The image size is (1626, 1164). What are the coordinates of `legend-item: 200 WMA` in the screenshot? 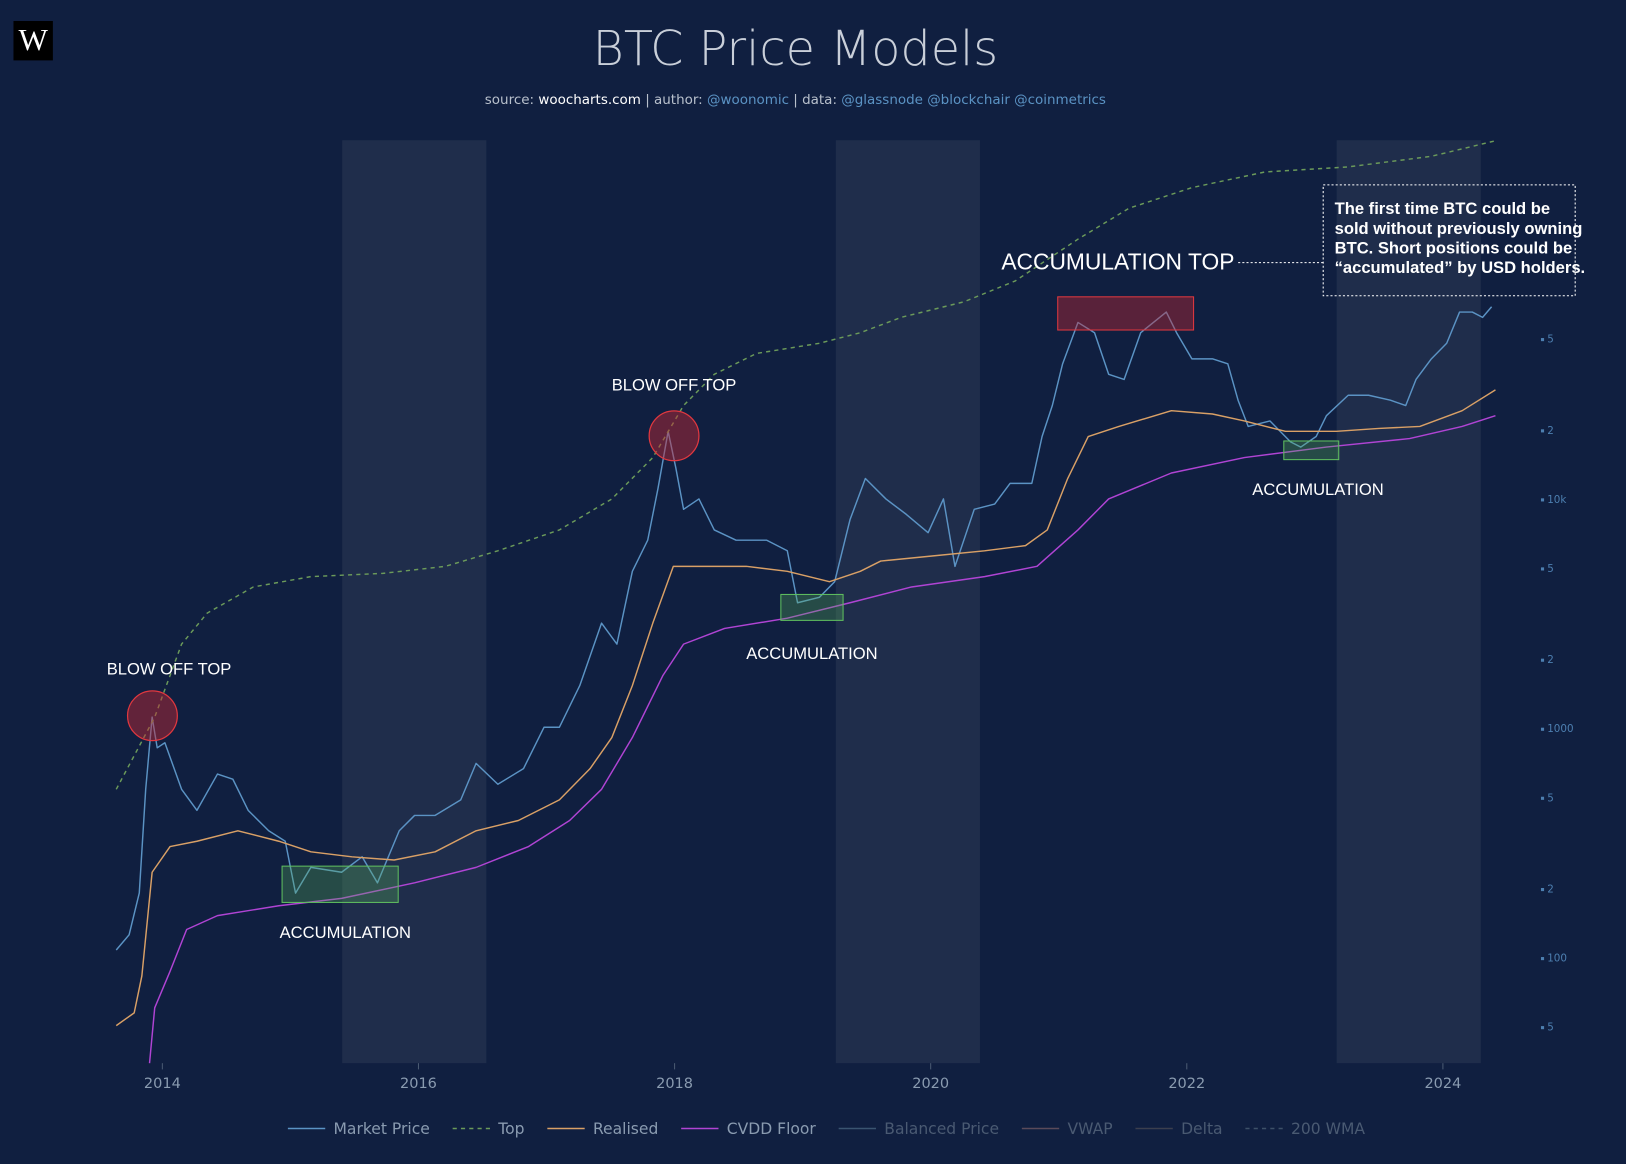 It's located at (1305, 1129).